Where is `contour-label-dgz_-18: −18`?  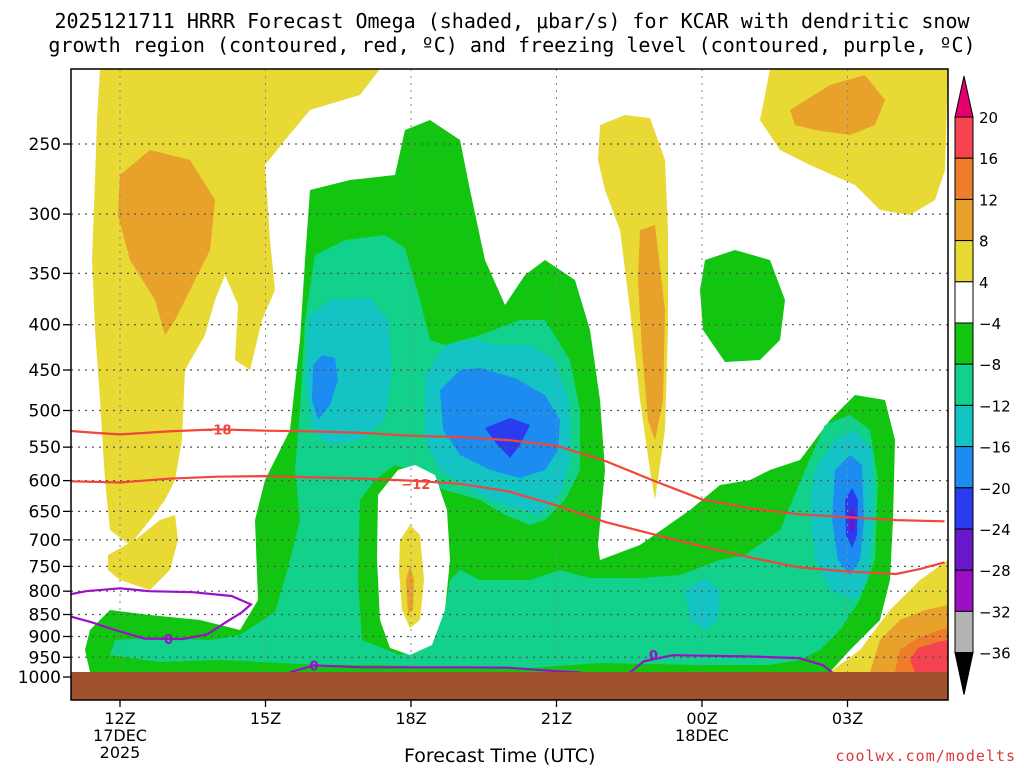
contour-label-dgz_-18: −18 is located at coordinates (217, 430).